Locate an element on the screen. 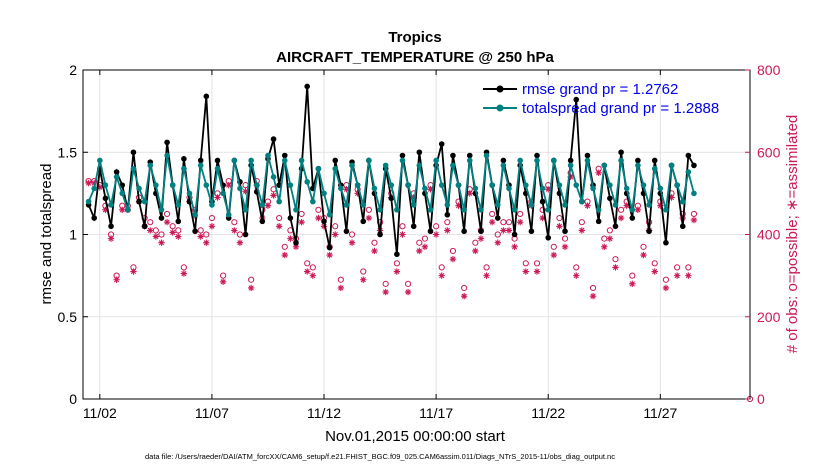 The width and height of the screenshot is (830, 470). y-tick-label-right: 400 is located at coordinates (769, 235).